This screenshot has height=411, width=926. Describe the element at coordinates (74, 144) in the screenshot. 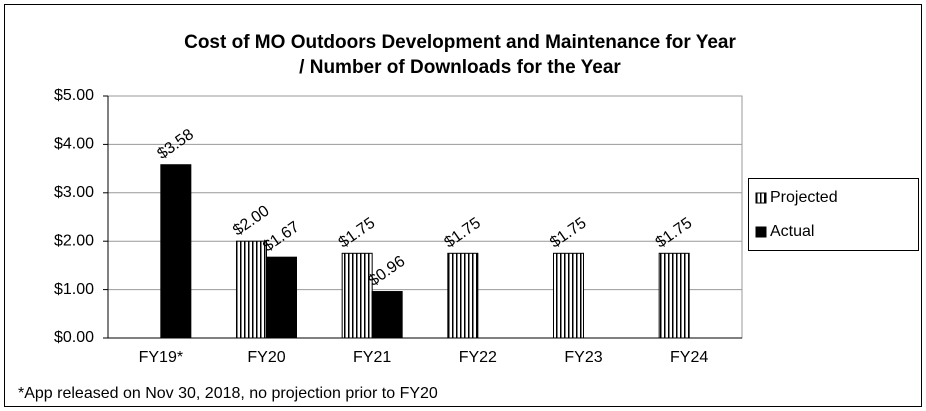

I see `y-tick-label: $4.00` at that location.